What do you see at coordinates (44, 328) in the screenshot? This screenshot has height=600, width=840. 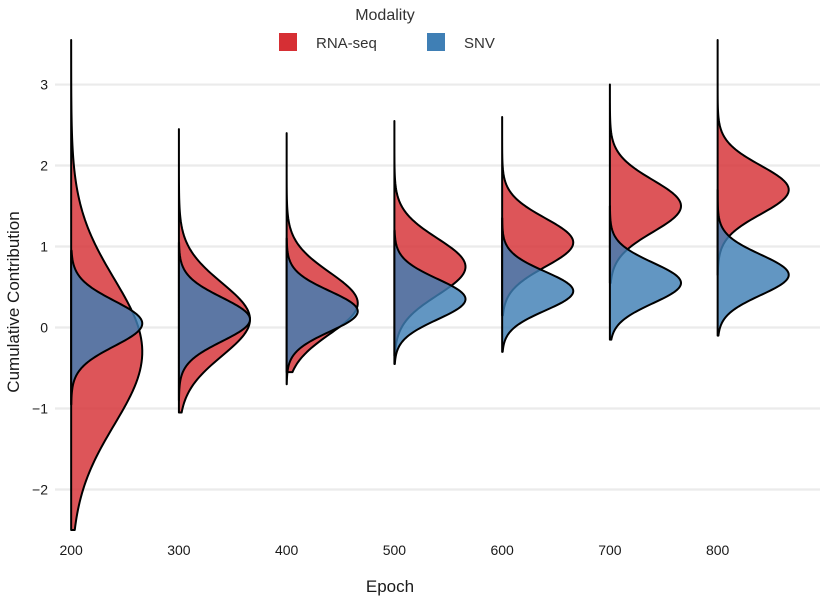 I see `y-tick-label: 0` at bounding box center [44, 328].